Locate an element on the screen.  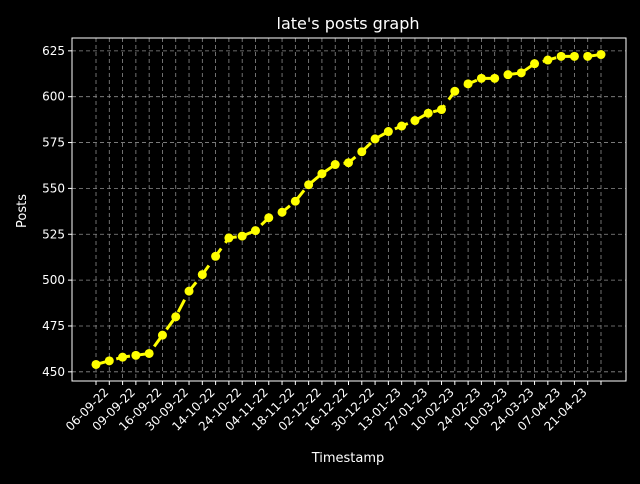
y-tick-label: 525 is located at coordinates (53, 234).